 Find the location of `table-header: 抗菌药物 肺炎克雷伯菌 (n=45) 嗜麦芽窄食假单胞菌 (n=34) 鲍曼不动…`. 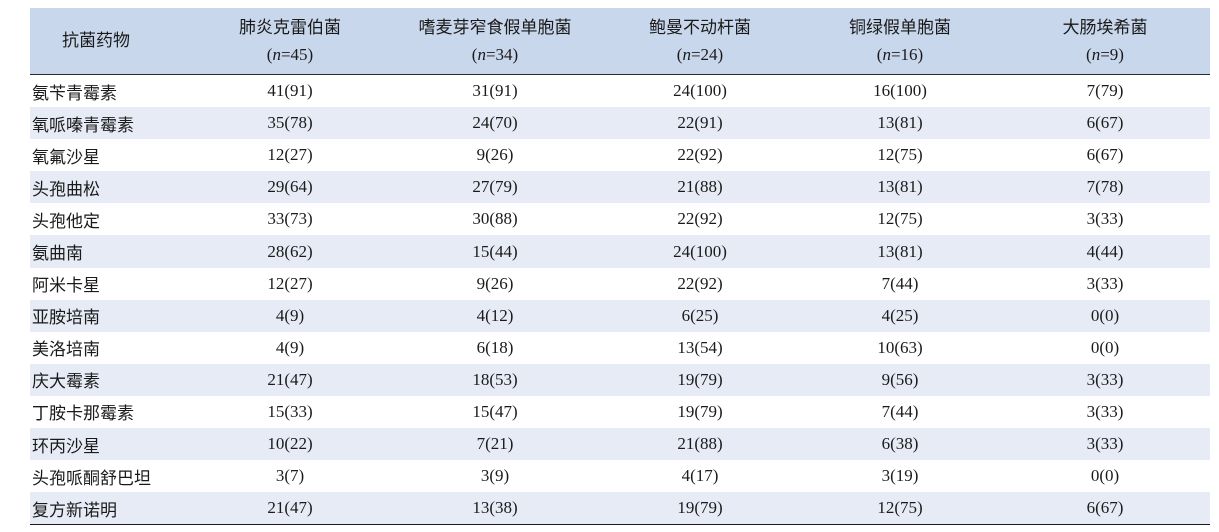

table-header: 抗菌药物 肺炎克雷伯菌 (n=45) 嗜麦芽窄食假单胞菌 (n=34) 鲍曼不动… is located at coordinates (620, 41).